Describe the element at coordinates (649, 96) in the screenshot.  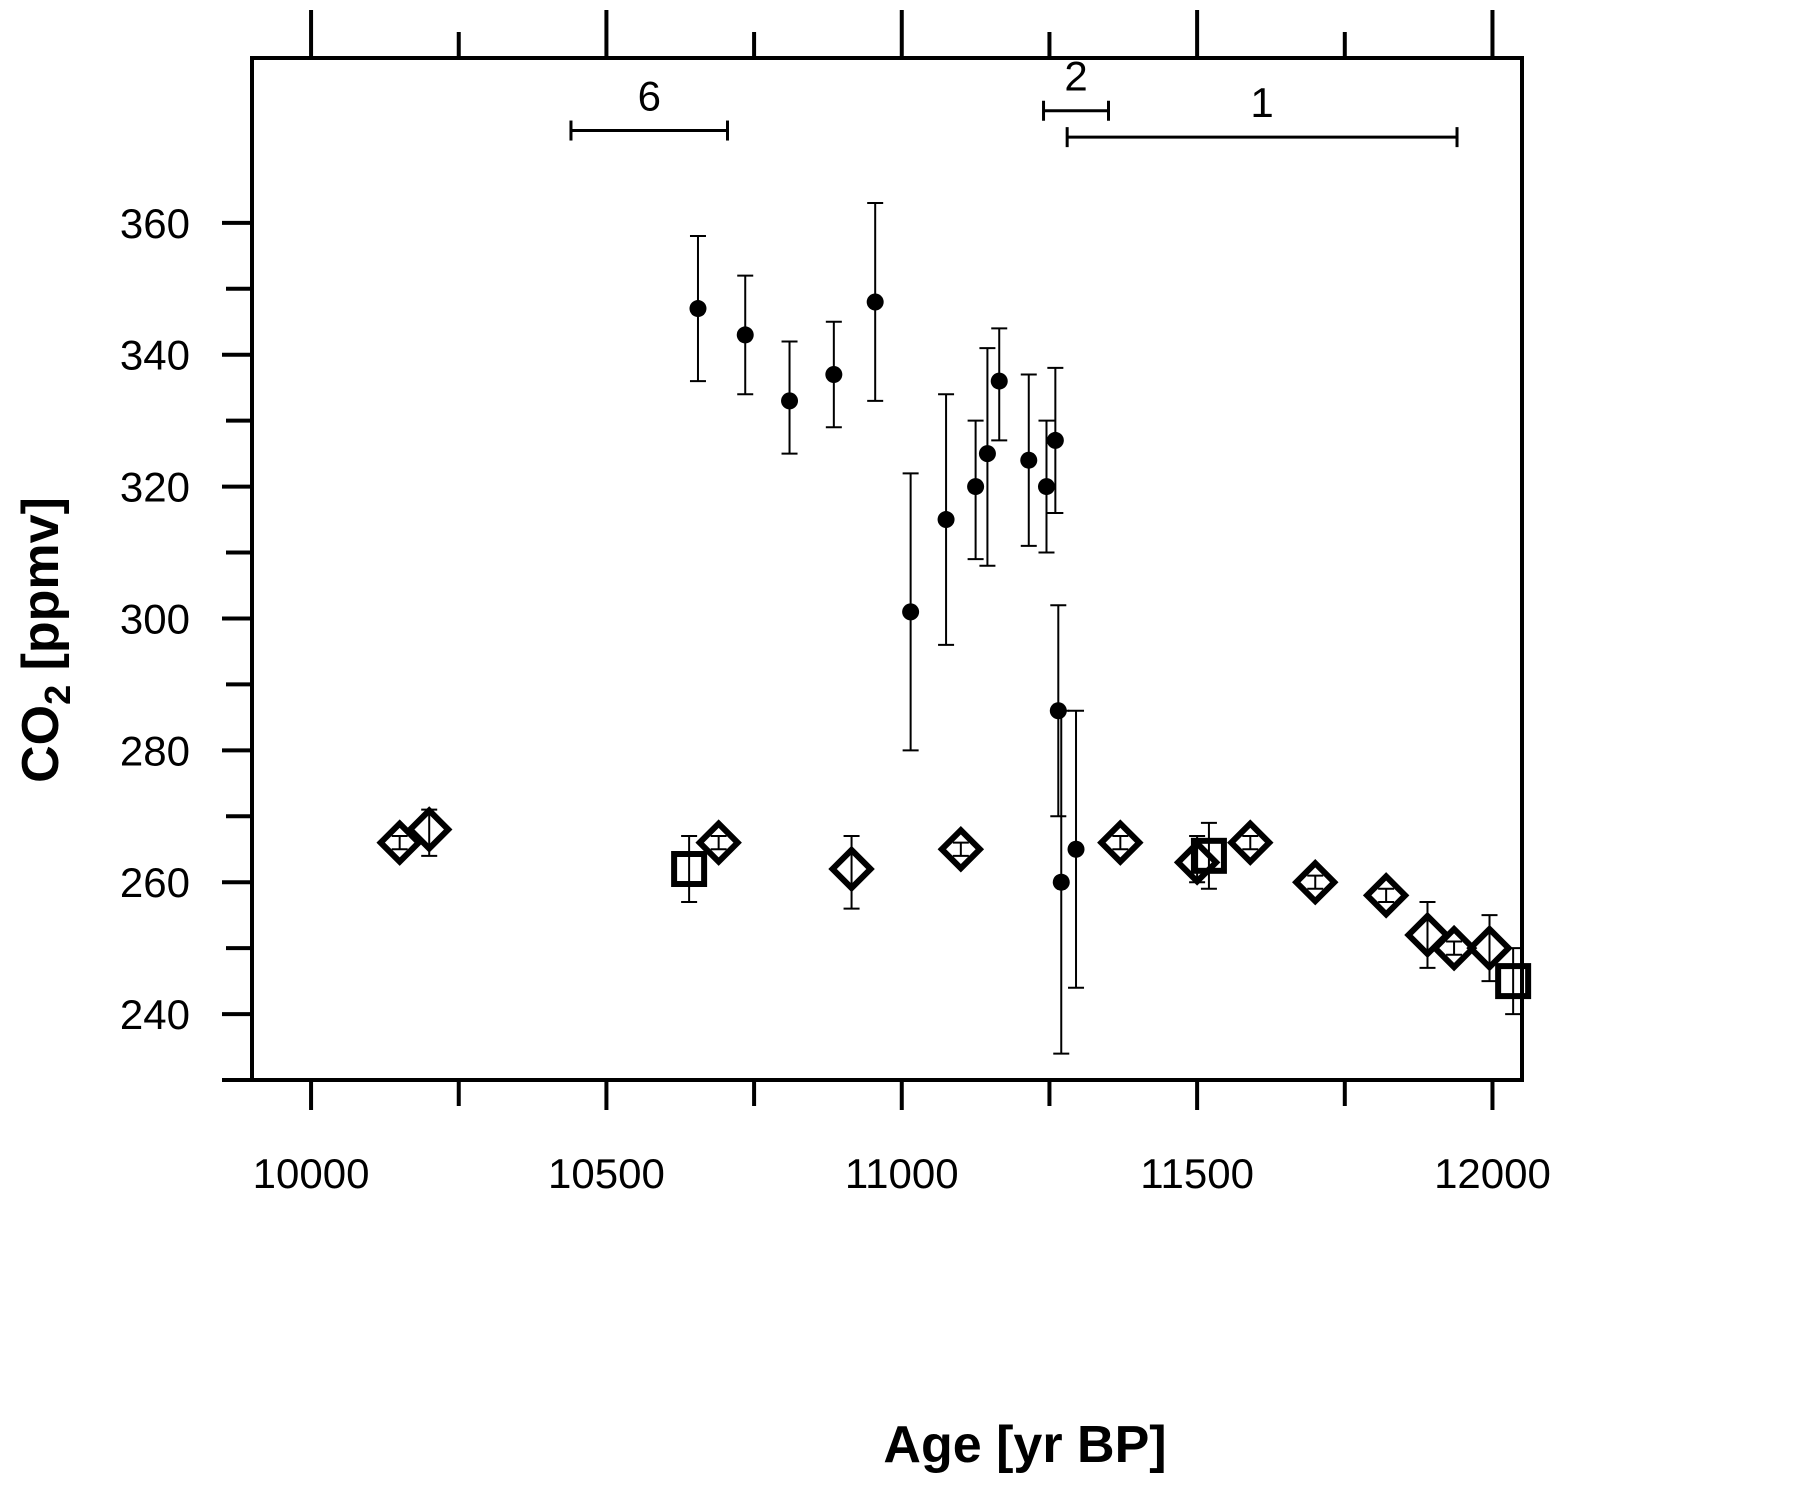
I see `interval-label: 6` at that location.